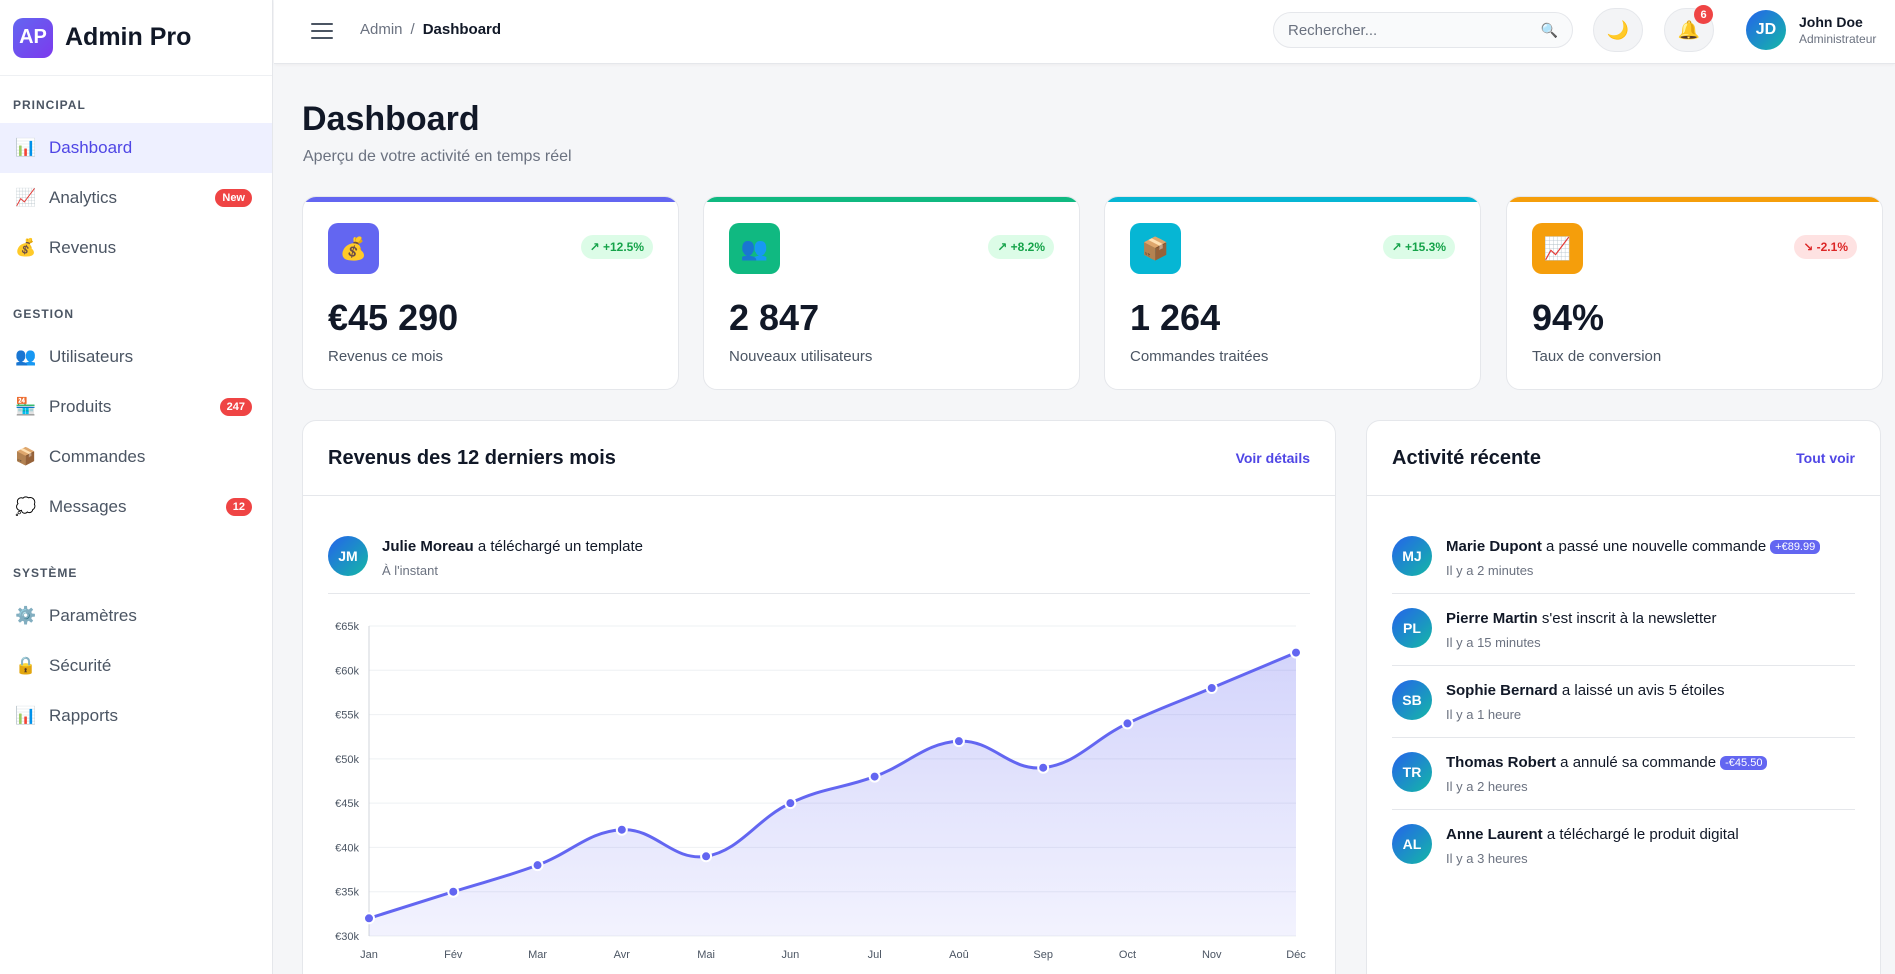 The width and height of the screenshot is (1895, 974). Describe the element at coordinates (1492, 618) in the screenshot. I see `activity-user-name: Pierre Martin` at that location.